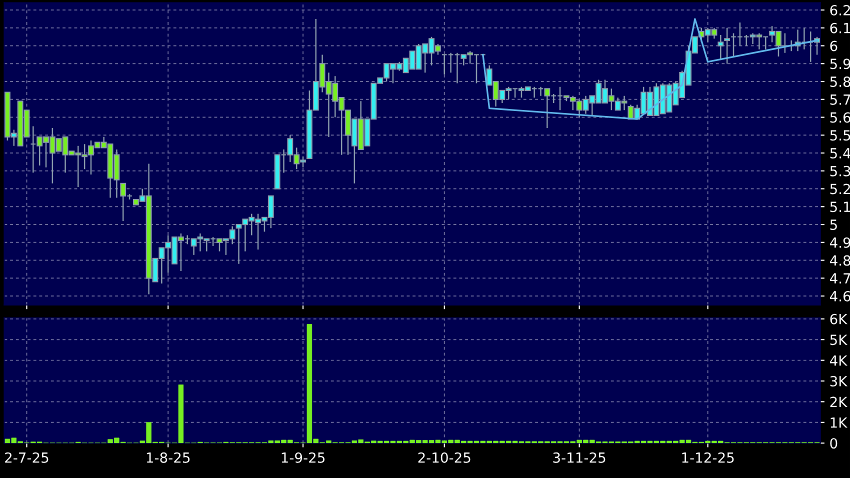 The width and height of the screenshot is (850, 478). I want to click on y-tick-label: 4K, so click(839, 360).